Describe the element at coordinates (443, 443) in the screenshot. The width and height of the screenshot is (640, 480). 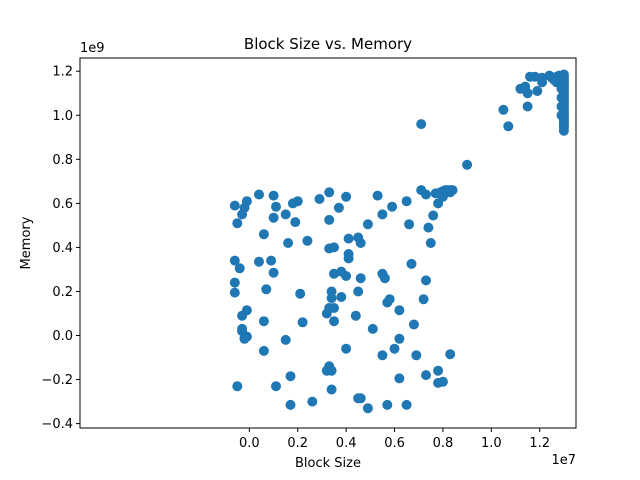
I see `x-tick-label: 0.8` at that location.